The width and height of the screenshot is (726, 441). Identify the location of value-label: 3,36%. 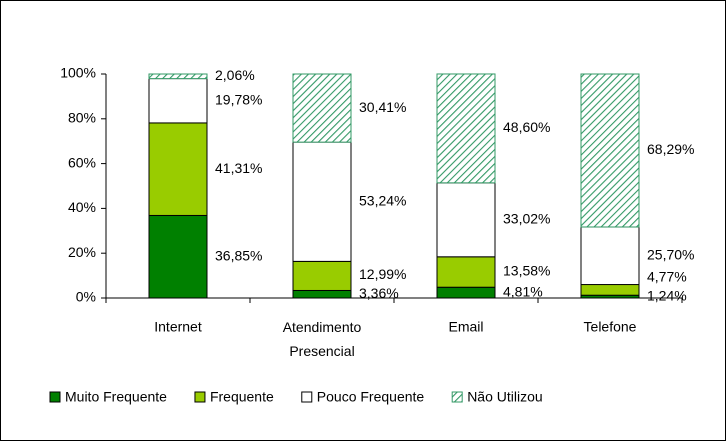
(379, 293).